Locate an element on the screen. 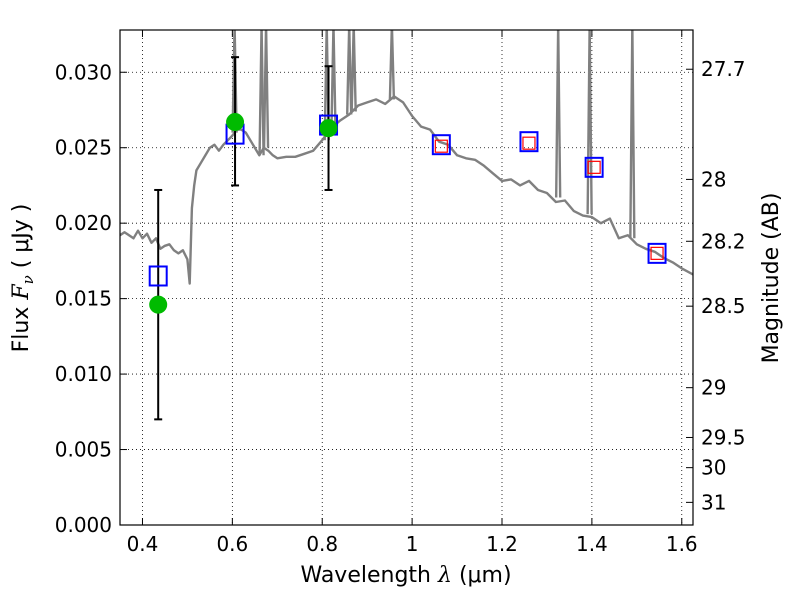 The width and height of the screenshot is (800, 600). x-tick-label: 0.6 is located at coordinates (232, 544).